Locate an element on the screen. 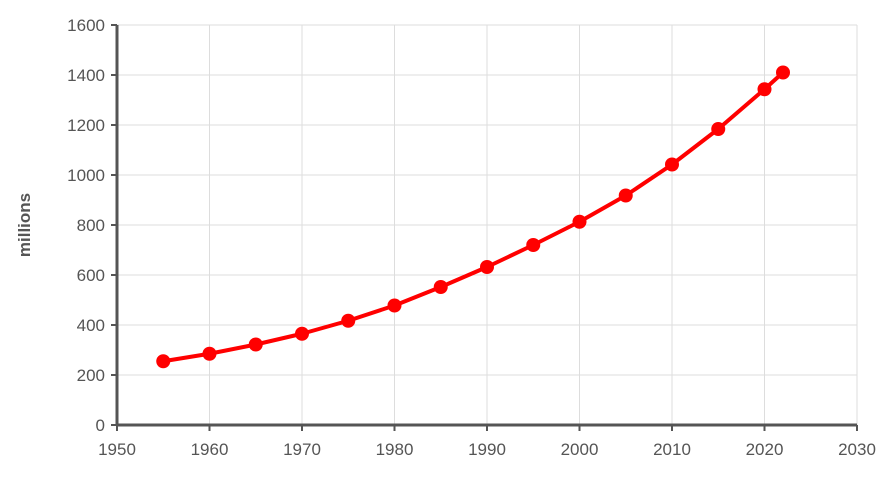 This screenshot has height=478, width=894. x-tick-label-2000: 2000 is located at coordinates (580, 449).